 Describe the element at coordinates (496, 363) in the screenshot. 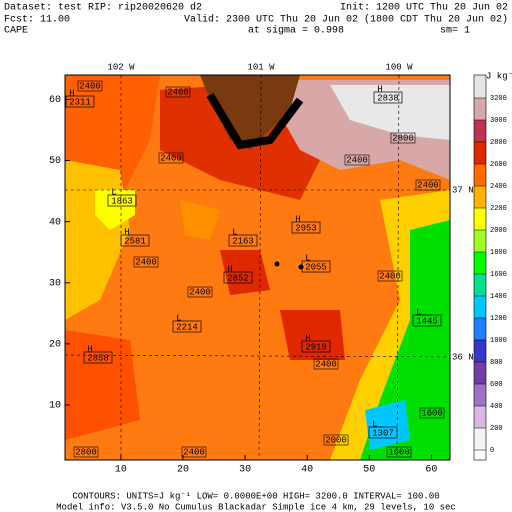

I see `colorbar-label: 800` at that location.